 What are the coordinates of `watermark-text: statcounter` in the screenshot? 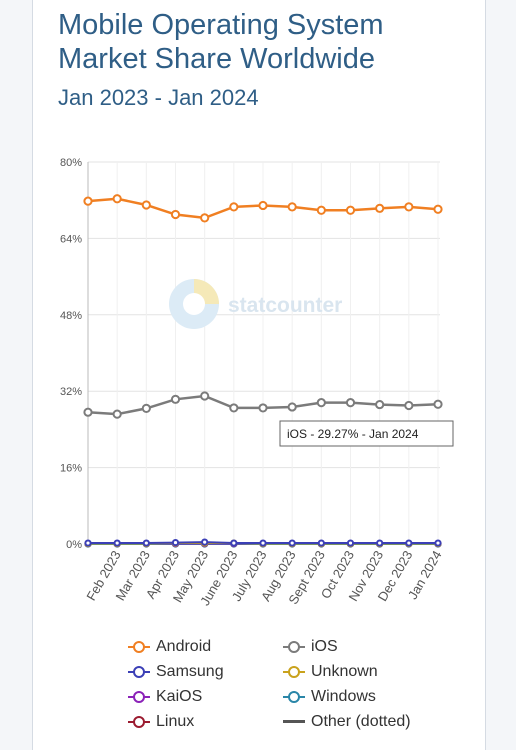 It's located at (285, 305).